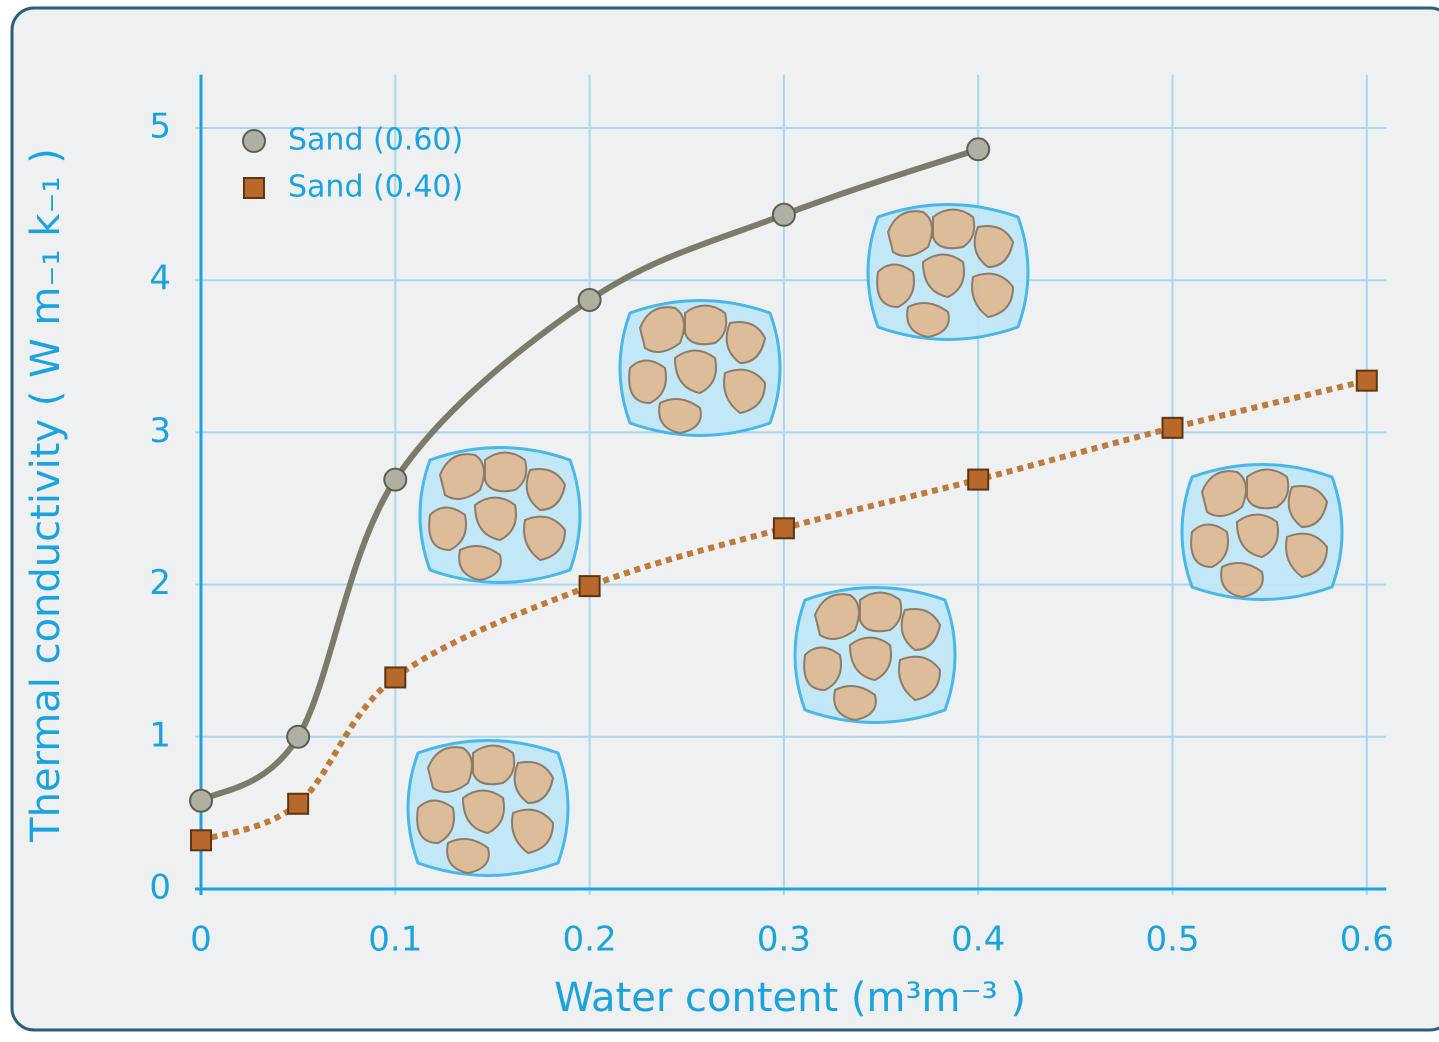 This screenshot has height=1042, width=1439. Describe the element at coordinates (160, 888) in the screenshot. I see `y-tick-label: 0` at that location.